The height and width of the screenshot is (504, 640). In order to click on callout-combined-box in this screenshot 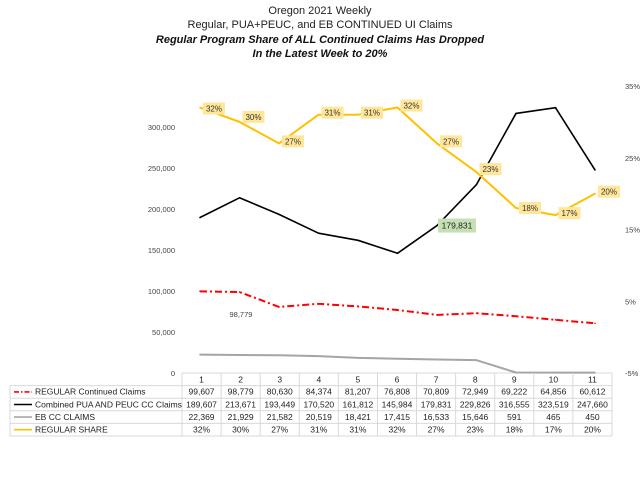, I will do `click(457, 225)`.